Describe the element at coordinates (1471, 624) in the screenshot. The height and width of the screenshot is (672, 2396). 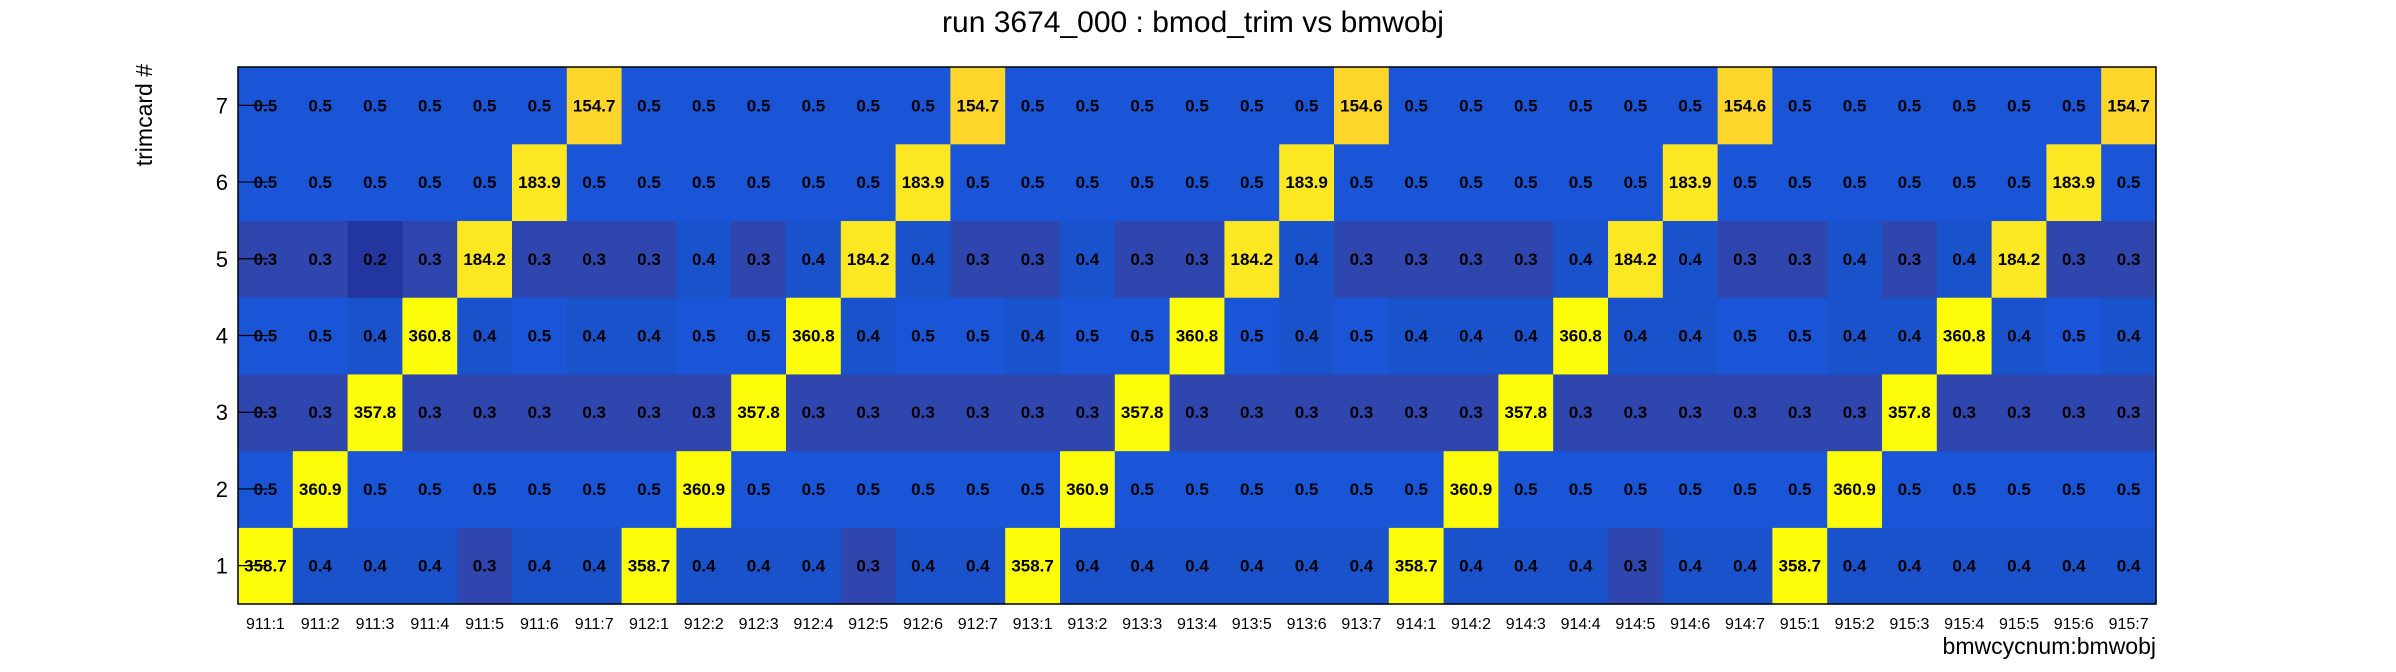
I see `x-tick-label: 914:2` at that location.